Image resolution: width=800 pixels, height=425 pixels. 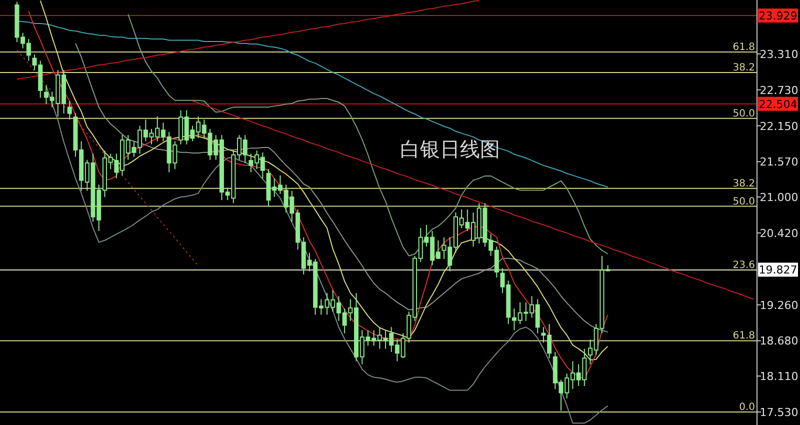 What do you see at coordinates (778, 104) in the screenshot?
I see `ref-line-label: 22.504` at bounding box center [778, 104].